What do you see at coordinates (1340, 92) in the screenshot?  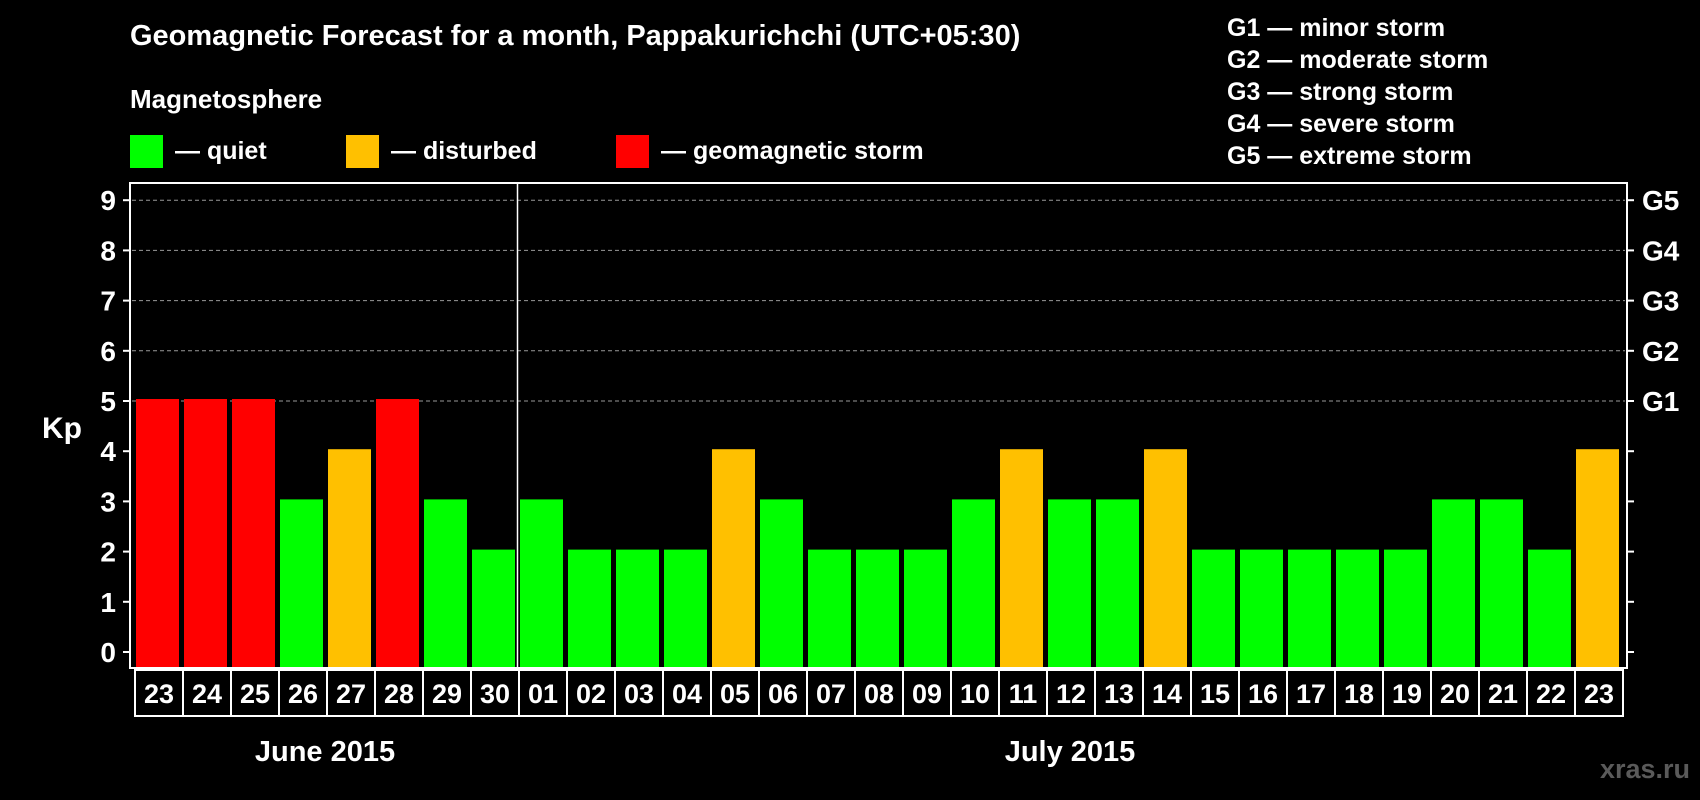 I see `storm-level-g3: G3 — strong storm` at bounding box center [1340, 92].